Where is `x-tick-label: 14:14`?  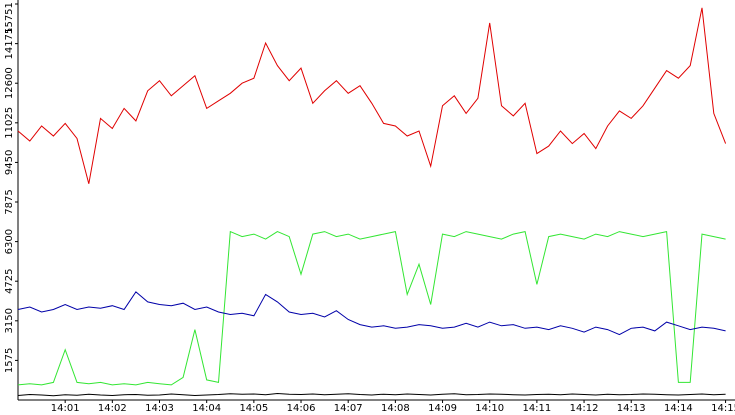
x-tick-label: 14:14 is located at coordinates (678, 408).